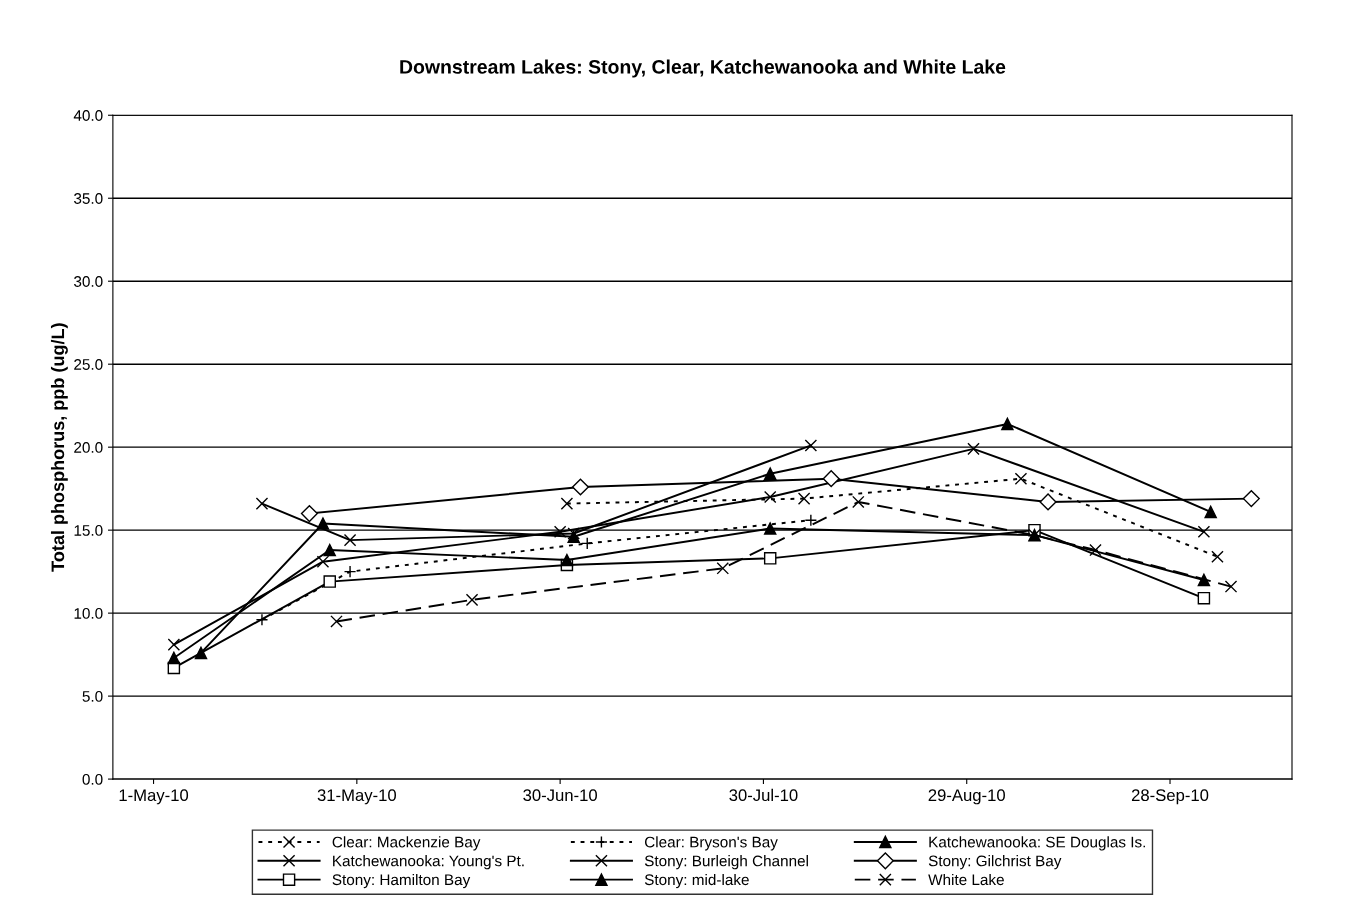 The width and height of the screenshot is (1360, 922). Describe the element at coordinates (88, 613) in the screenshot. I see `y-tick-label: 10.0` at that location.